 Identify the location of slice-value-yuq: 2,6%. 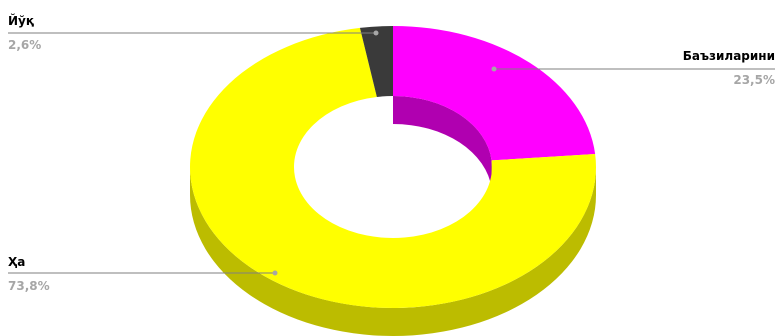
(25, 45).